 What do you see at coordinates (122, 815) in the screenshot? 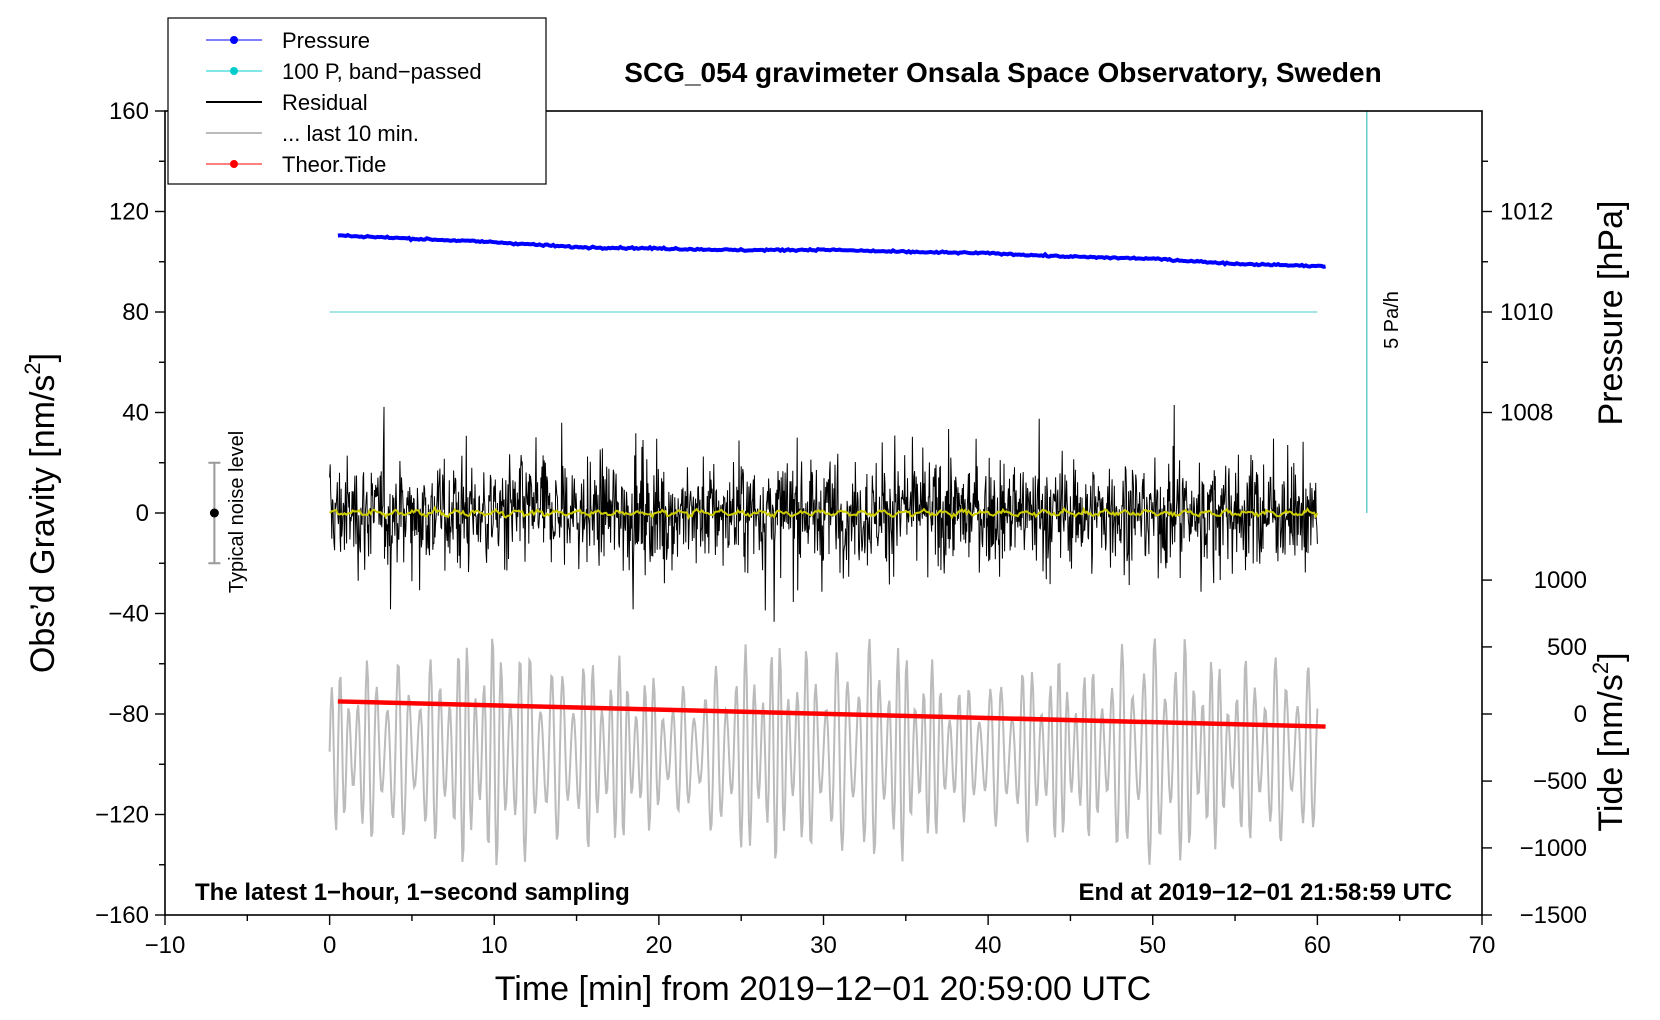
I see `y-tick-label: −120` at bounding box center [122, 815].